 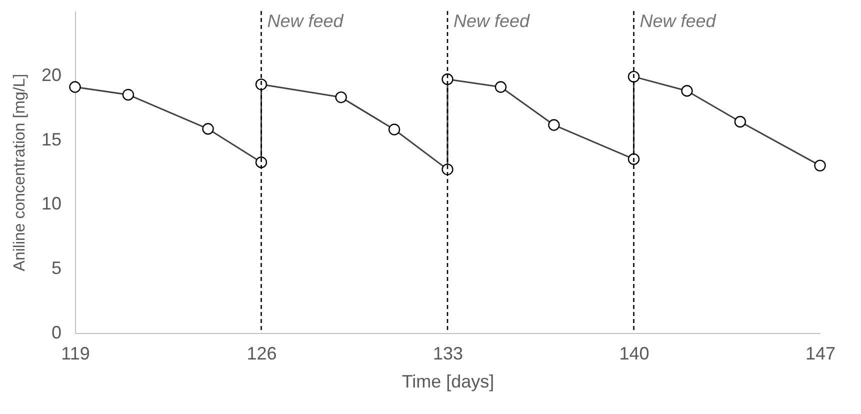 I want to click on y-axis-title: Aniline concentration [mg/L], so click(x=19, y=173).